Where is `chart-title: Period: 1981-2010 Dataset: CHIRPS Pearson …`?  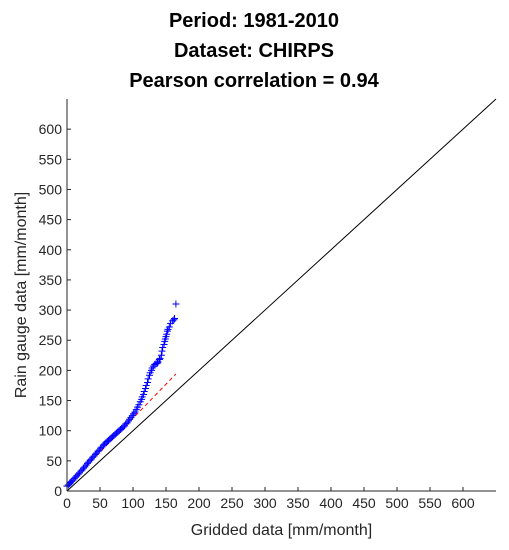
chart-title: Period: 1981-2010 Dataset: CHIRPS Pearson … is located at coordinates (254, 51).